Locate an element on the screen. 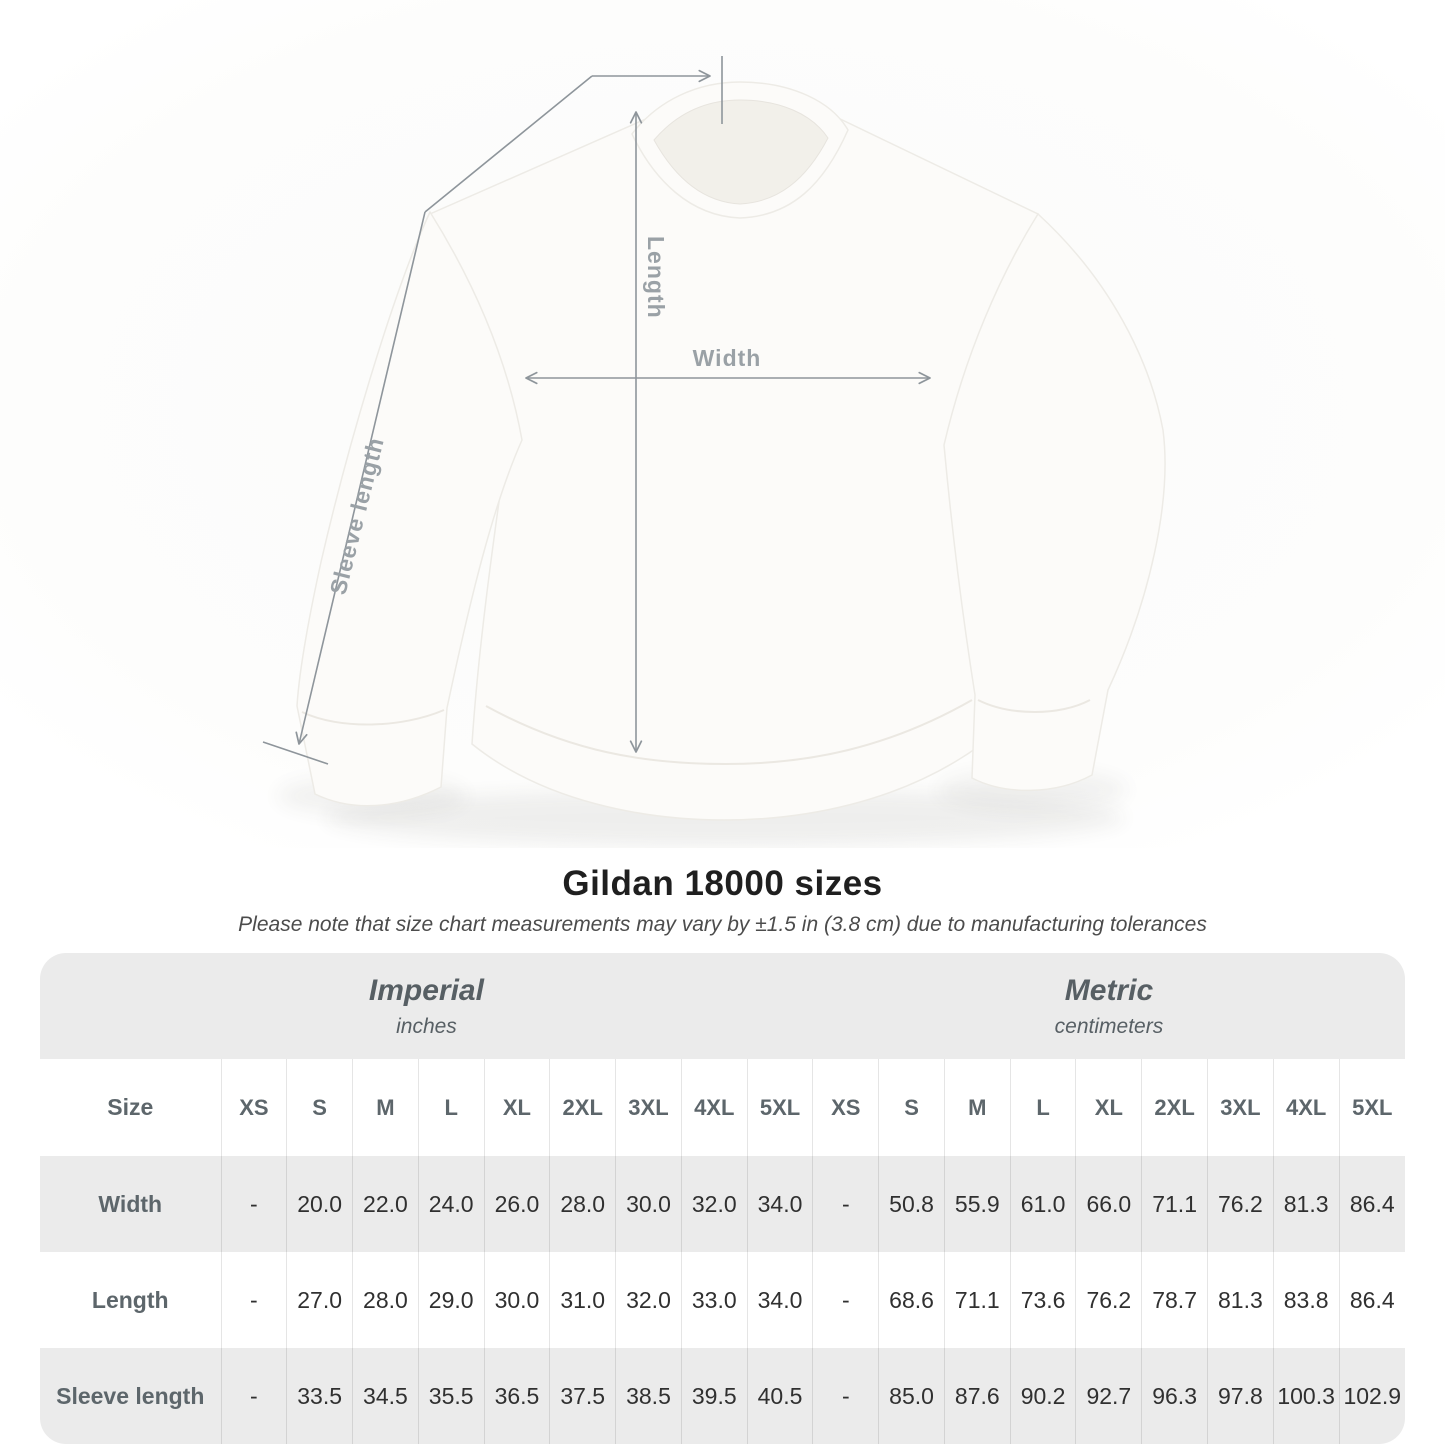  measurement-value-cell: 33.5 is located at coordinates (319, 1396).